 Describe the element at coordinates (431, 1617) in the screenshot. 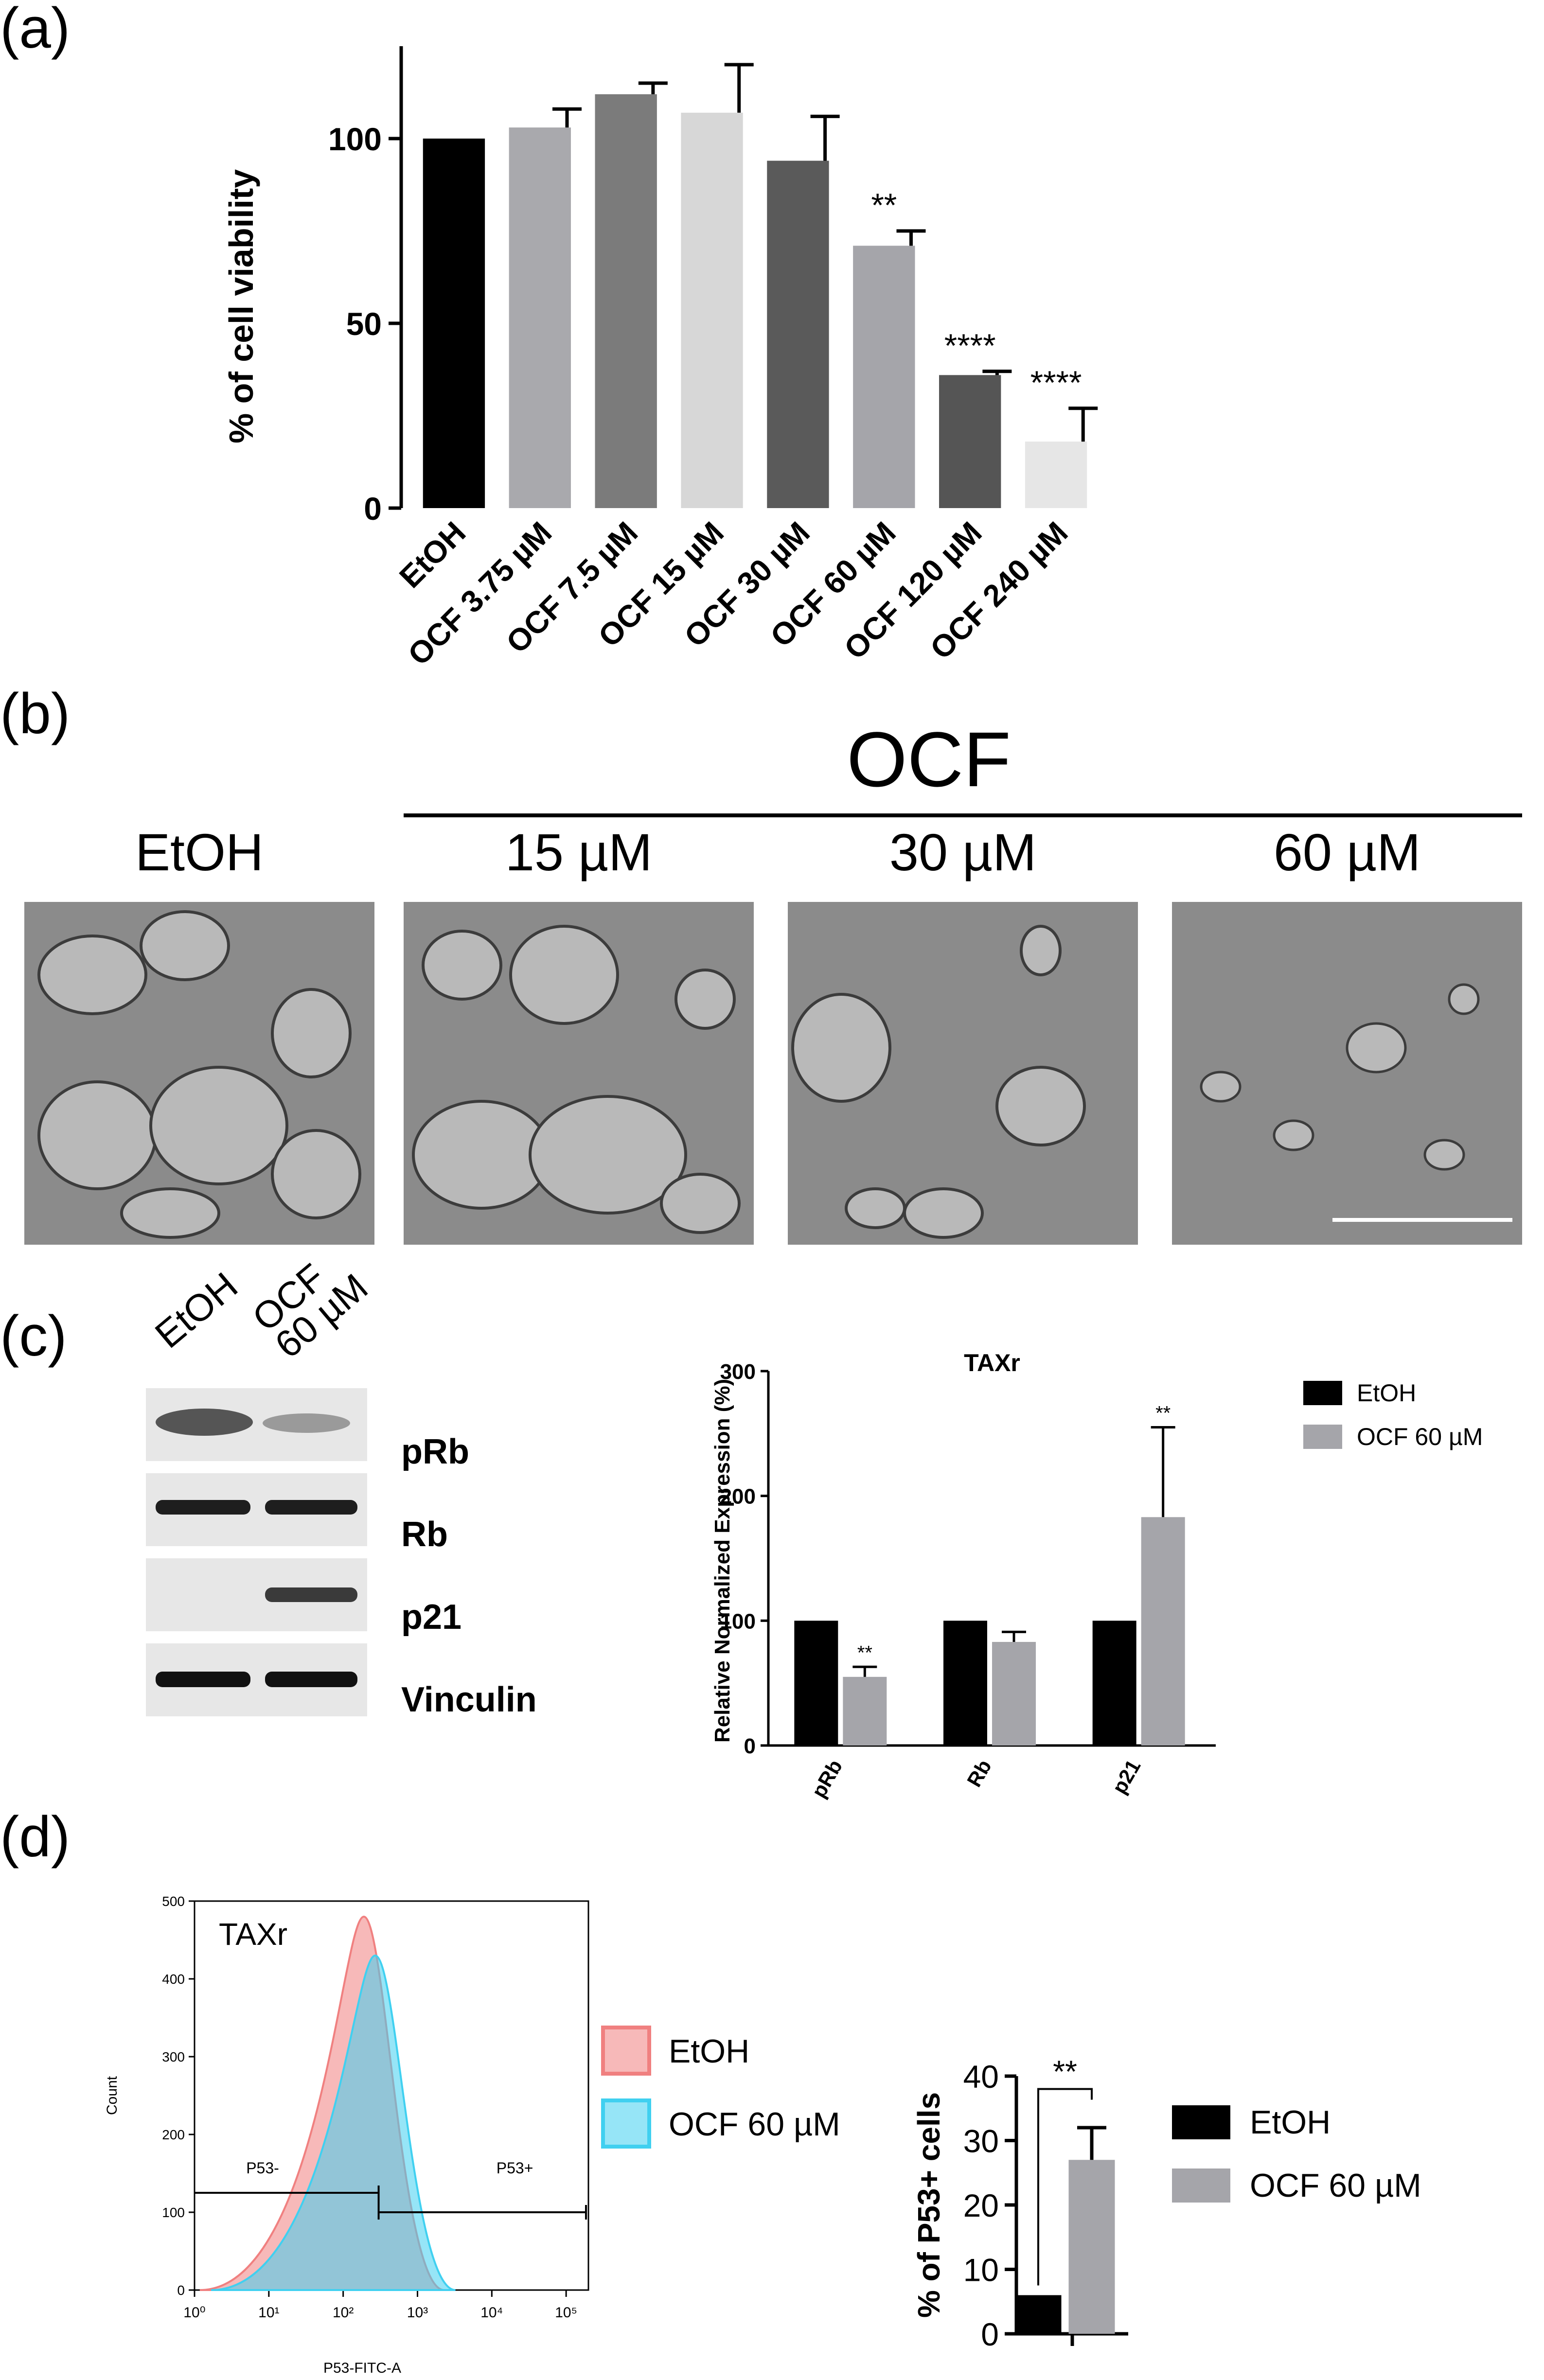

I see `blot-label-p21: p21` at that location.